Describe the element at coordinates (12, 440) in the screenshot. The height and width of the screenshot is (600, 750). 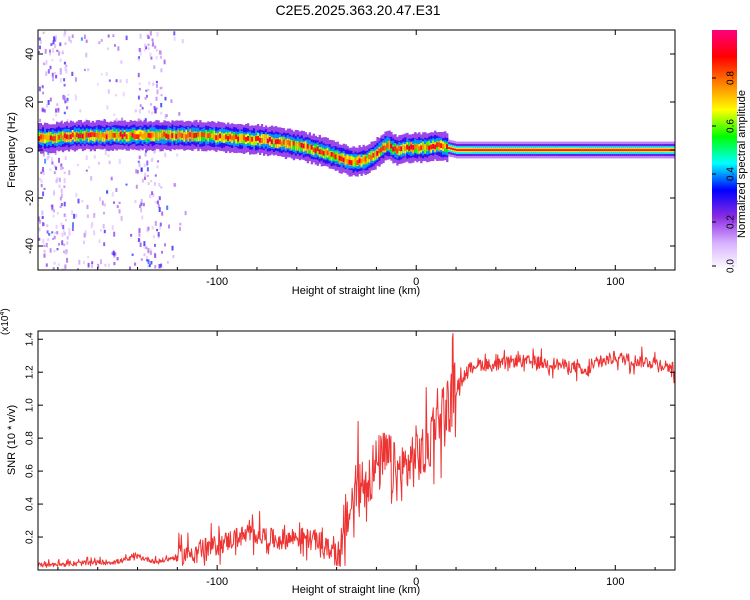
I see `snr-y-label: SNR (10 * v/v)` at that location.